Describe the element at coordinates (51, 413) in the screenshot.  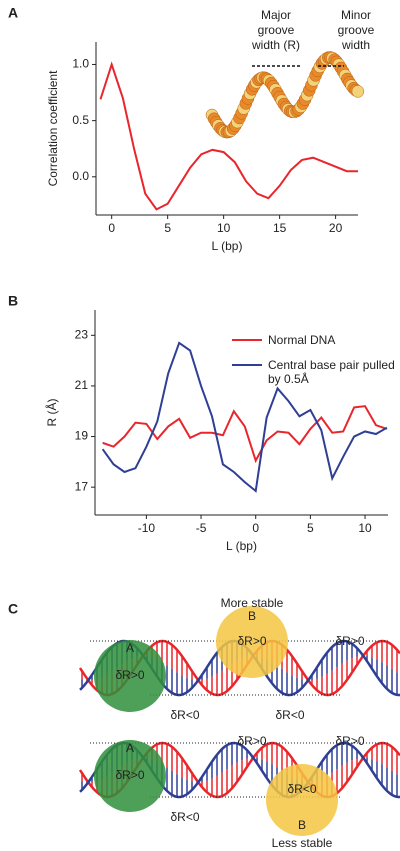
I see `y-axis-label: R (Å)` at that location.